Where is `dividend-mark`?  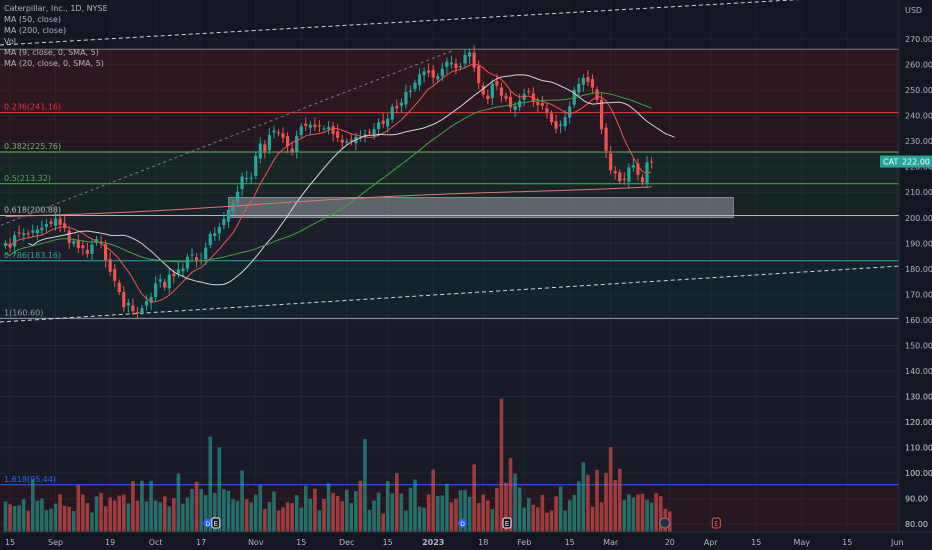
dividend-mark is located at coordinates (208, 523).